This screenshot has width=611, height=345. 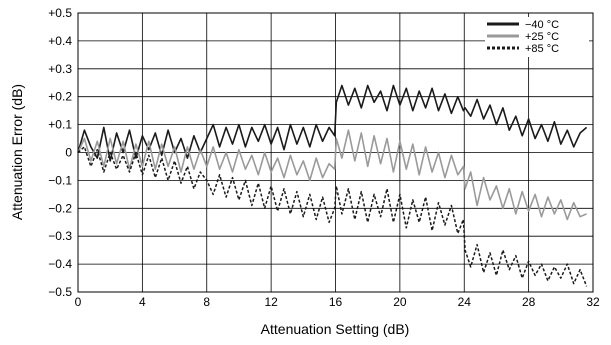 What do you see at coordinates (542, 37) in the screenshot?
I see `legend-label: +25 °C` at bounding box center [542, 37].